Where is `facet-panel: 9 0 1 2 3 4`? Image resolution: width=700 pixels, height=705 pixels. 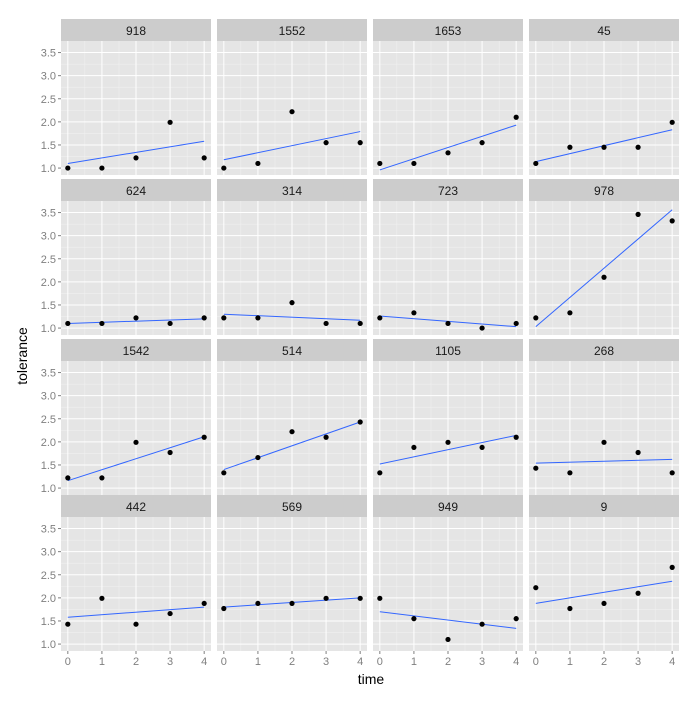 facet-panel: 9 0 1 2 3 4 is located at coordinates (604, 581).